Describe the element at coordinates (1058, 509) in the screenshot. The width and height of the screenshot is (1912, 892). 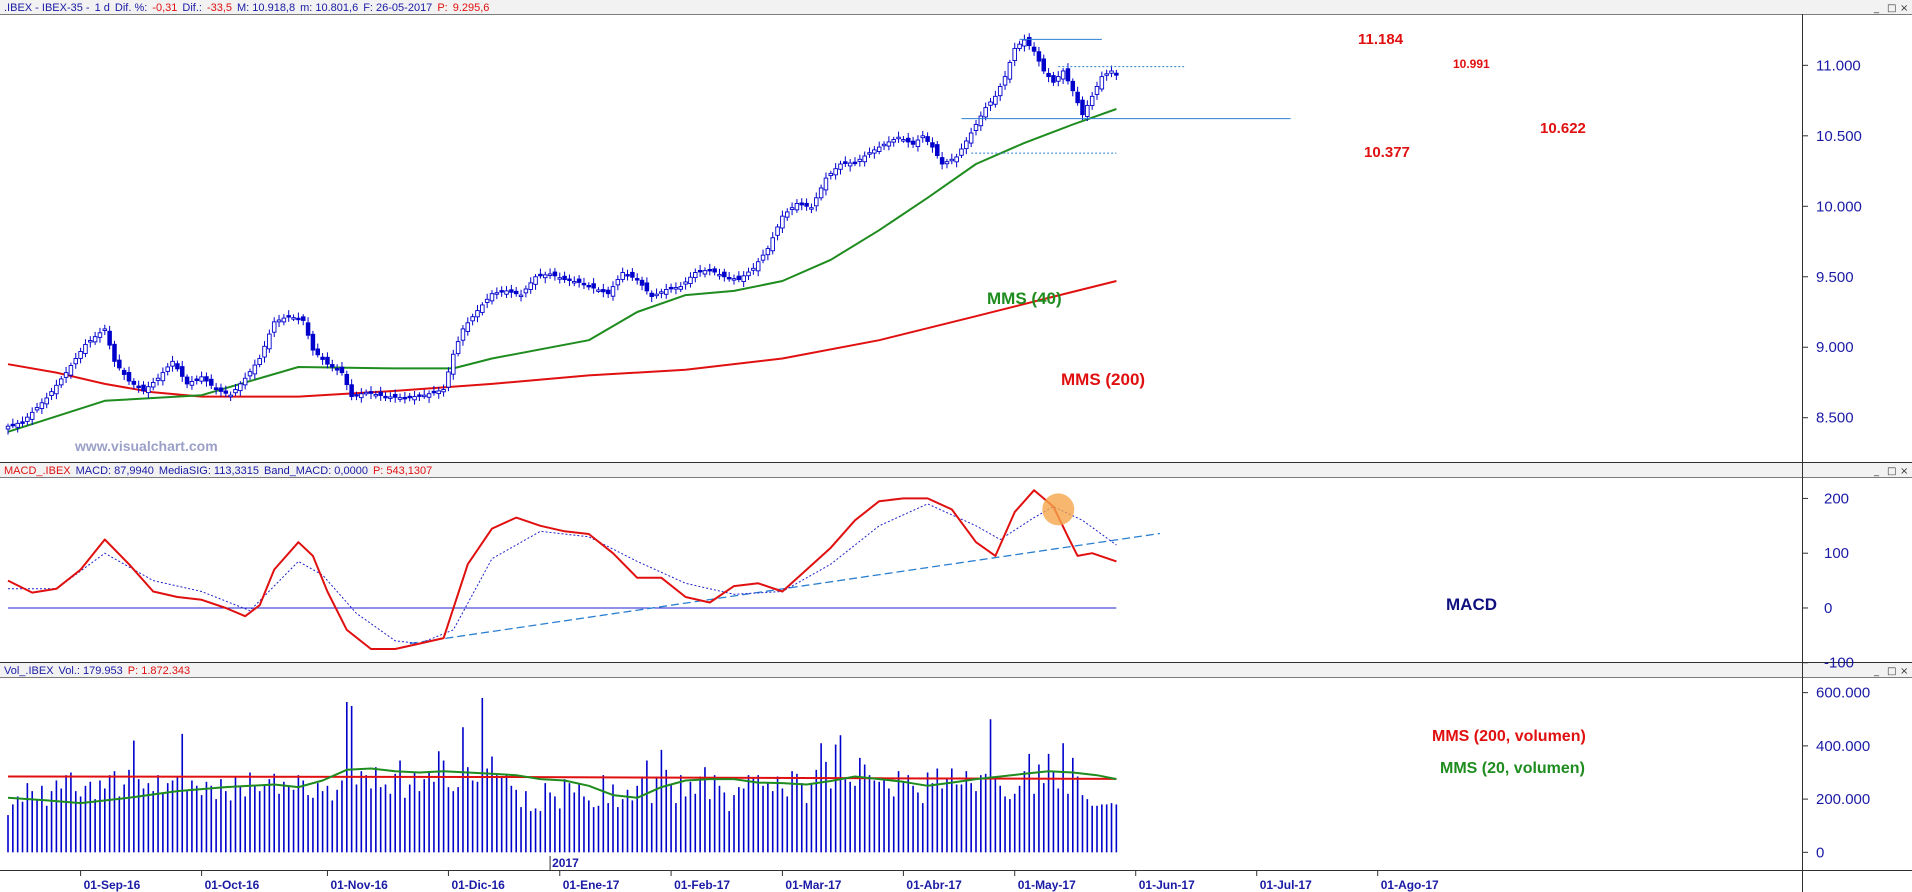
I see `macd-cross-highlight` at that location.